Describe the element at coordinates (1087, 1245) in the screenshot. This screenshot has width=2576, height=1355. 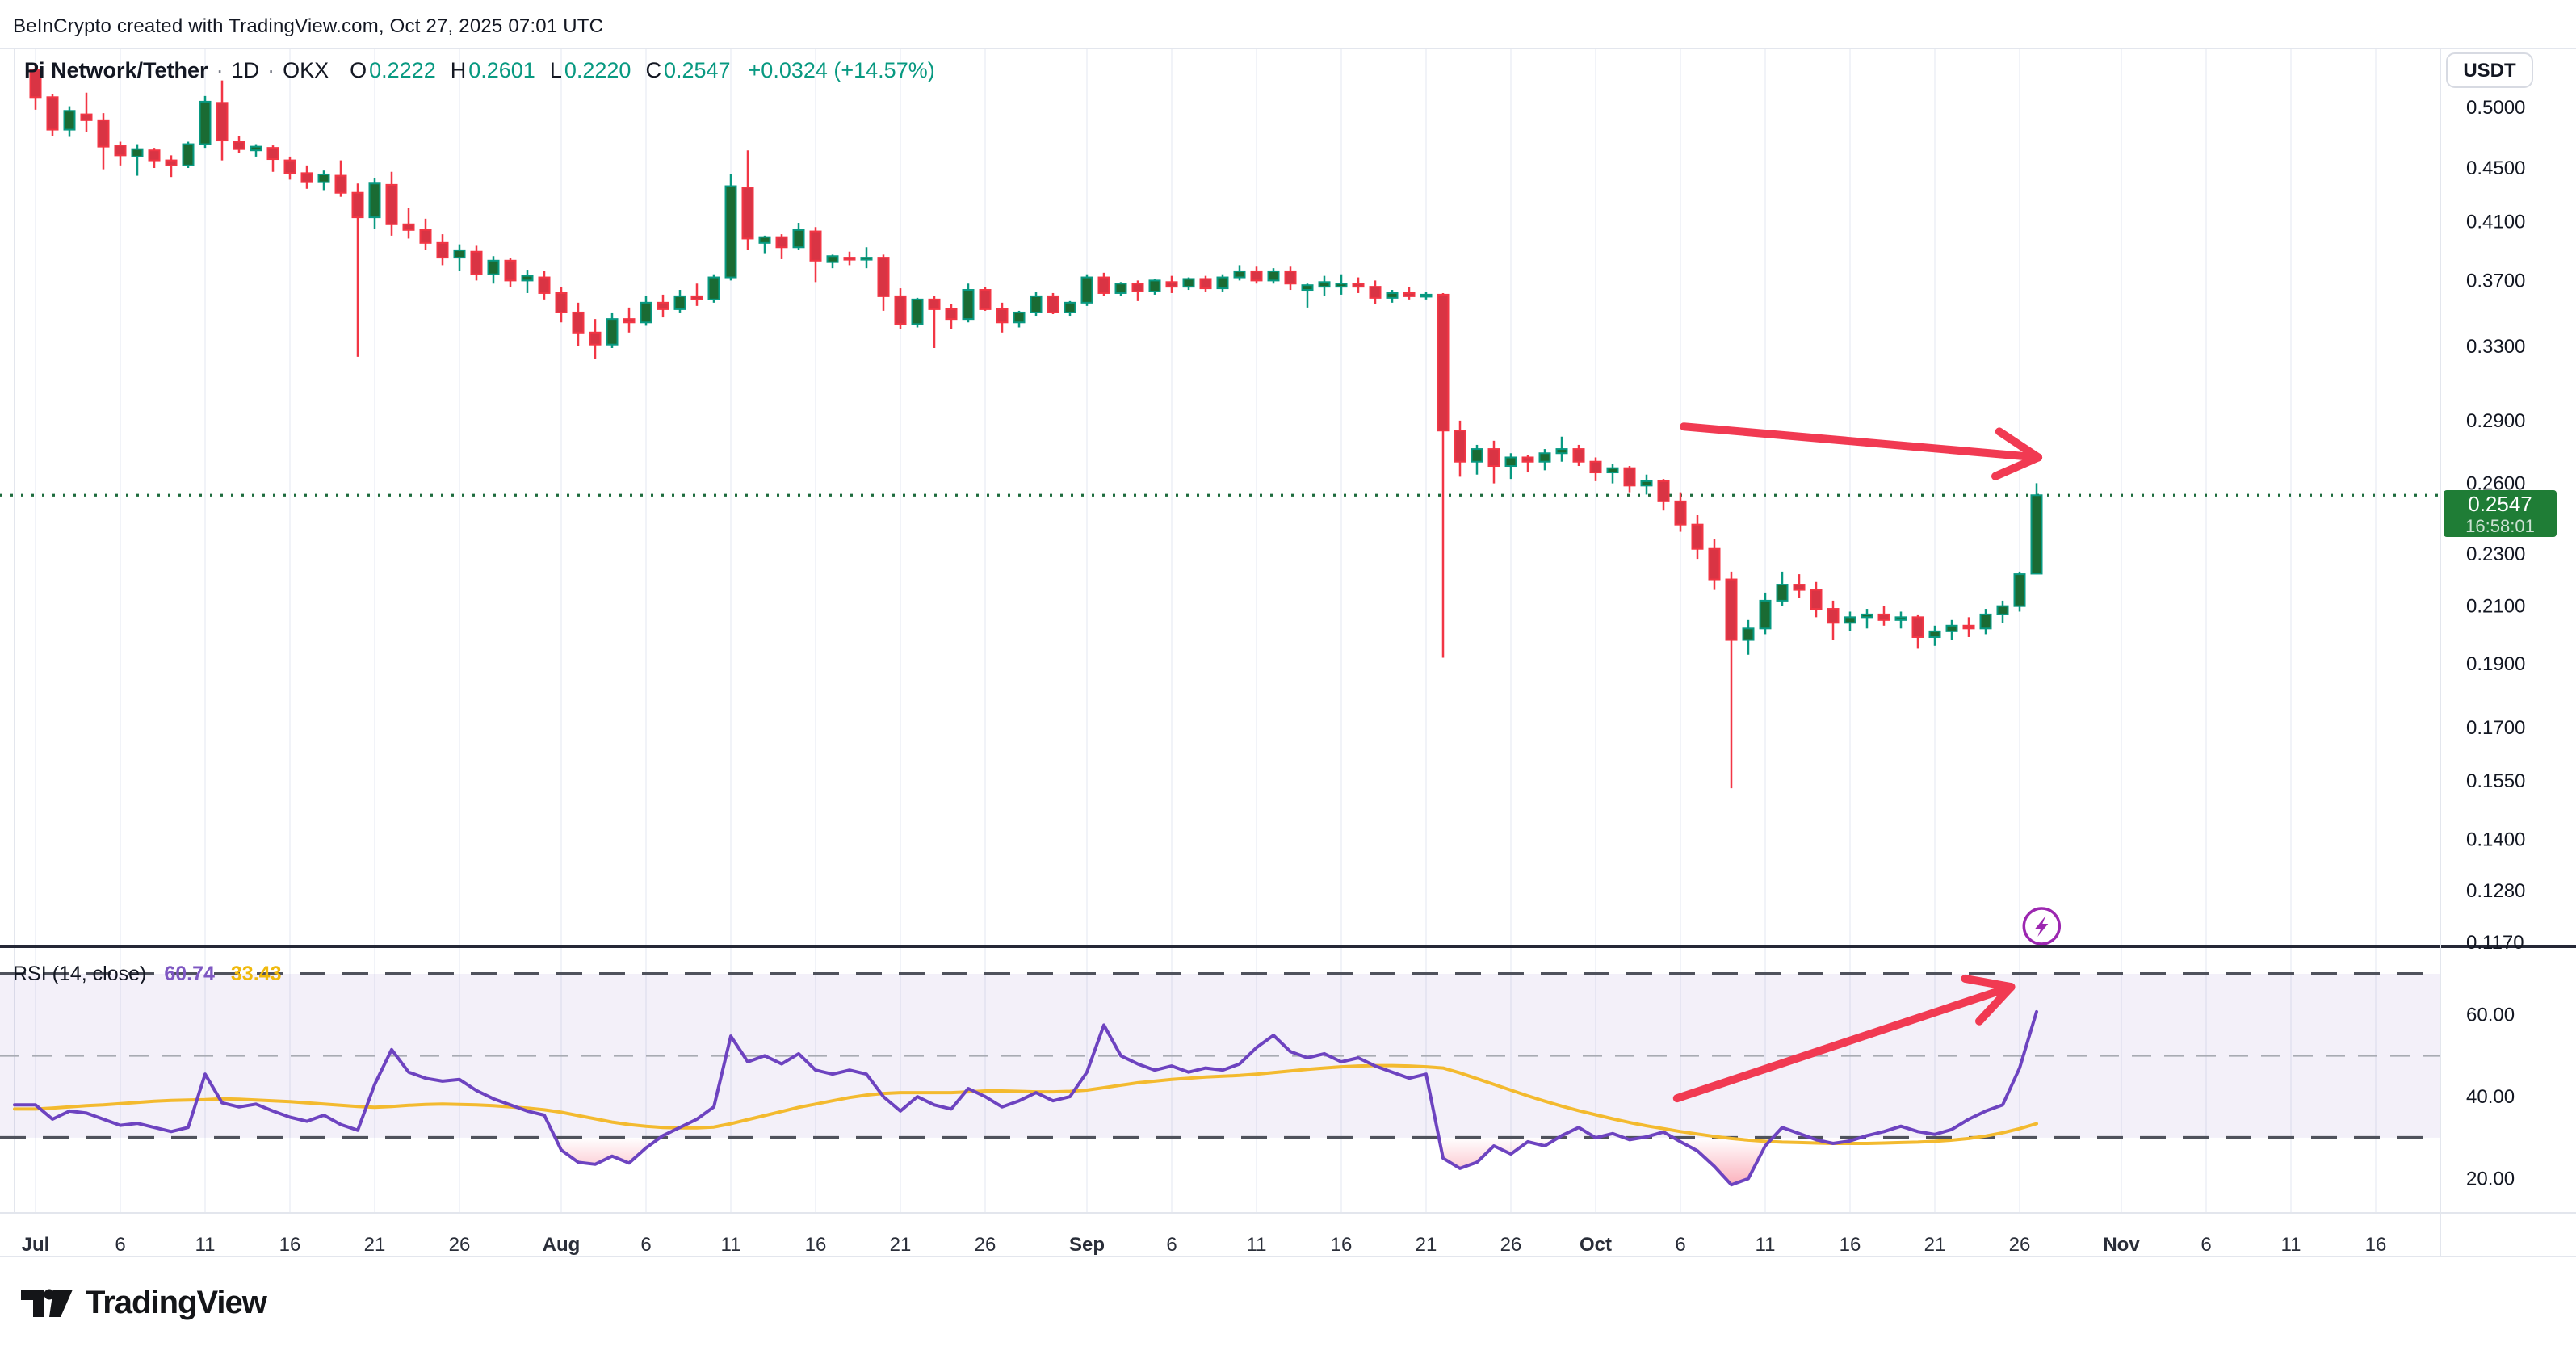
I see `time-tick-label: Sep` at that location.